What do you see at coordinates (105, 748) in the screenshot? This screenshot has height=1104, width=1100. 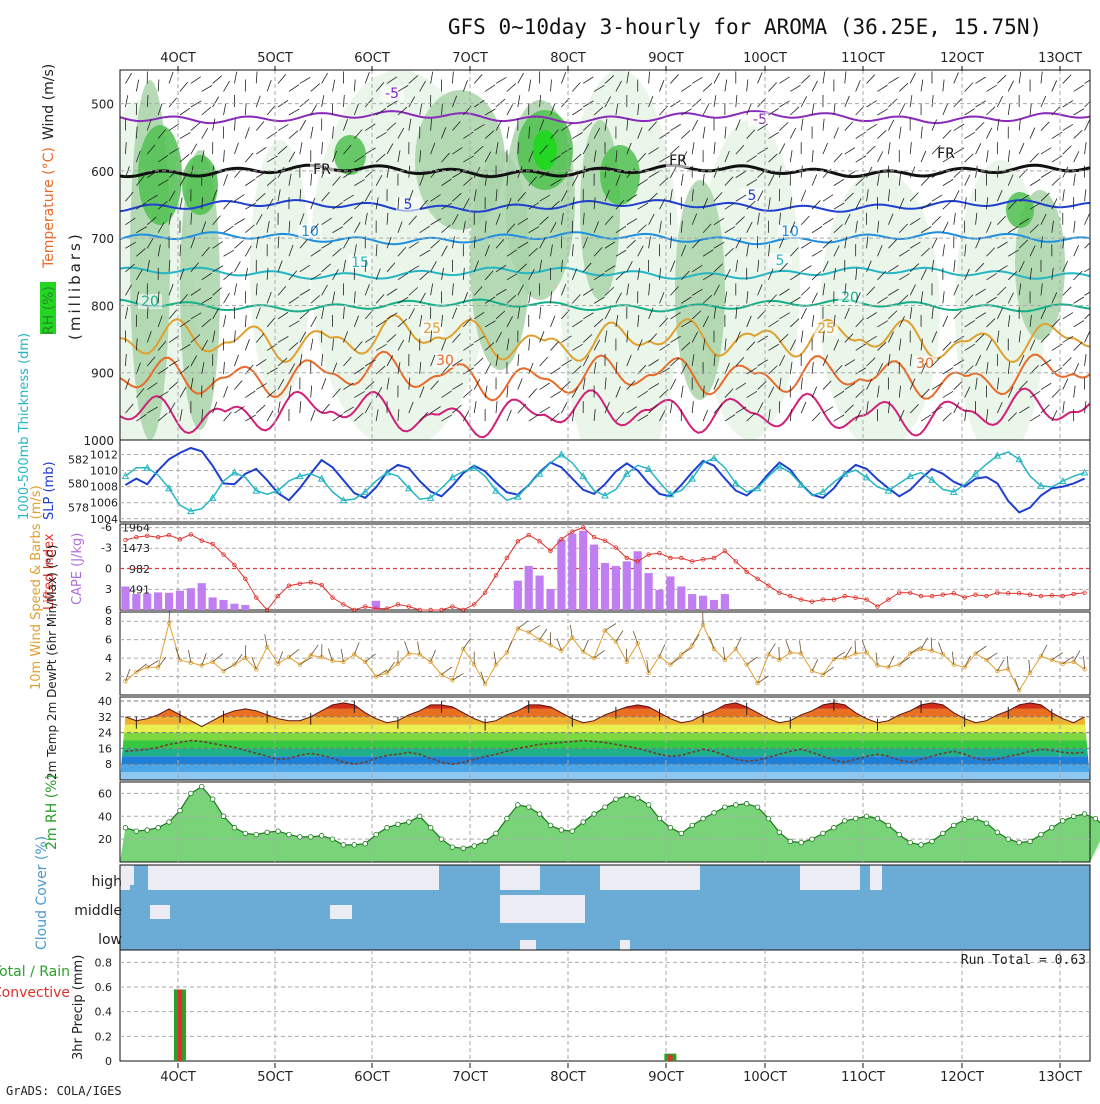 I see `temp-tick-1: 16` at bounding box center [105, 748].